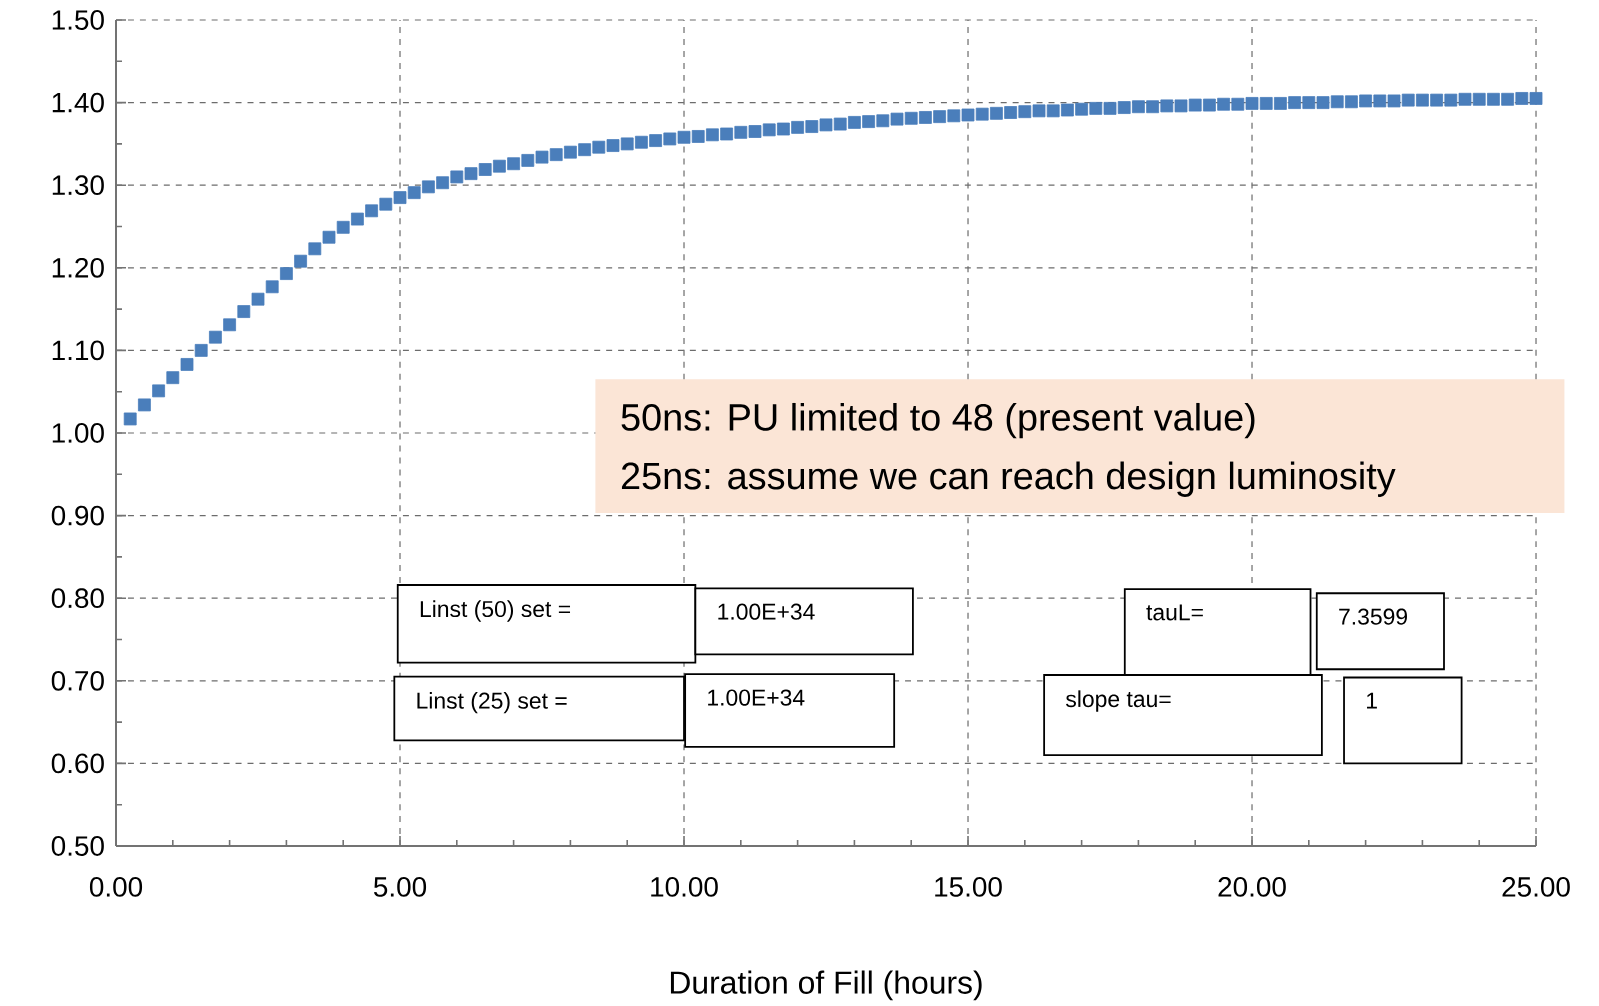 Image resolution: width=1599 pixels, height=1006 pixels. I want to click on x-tick-label: 20.00, so click(1252, 887).